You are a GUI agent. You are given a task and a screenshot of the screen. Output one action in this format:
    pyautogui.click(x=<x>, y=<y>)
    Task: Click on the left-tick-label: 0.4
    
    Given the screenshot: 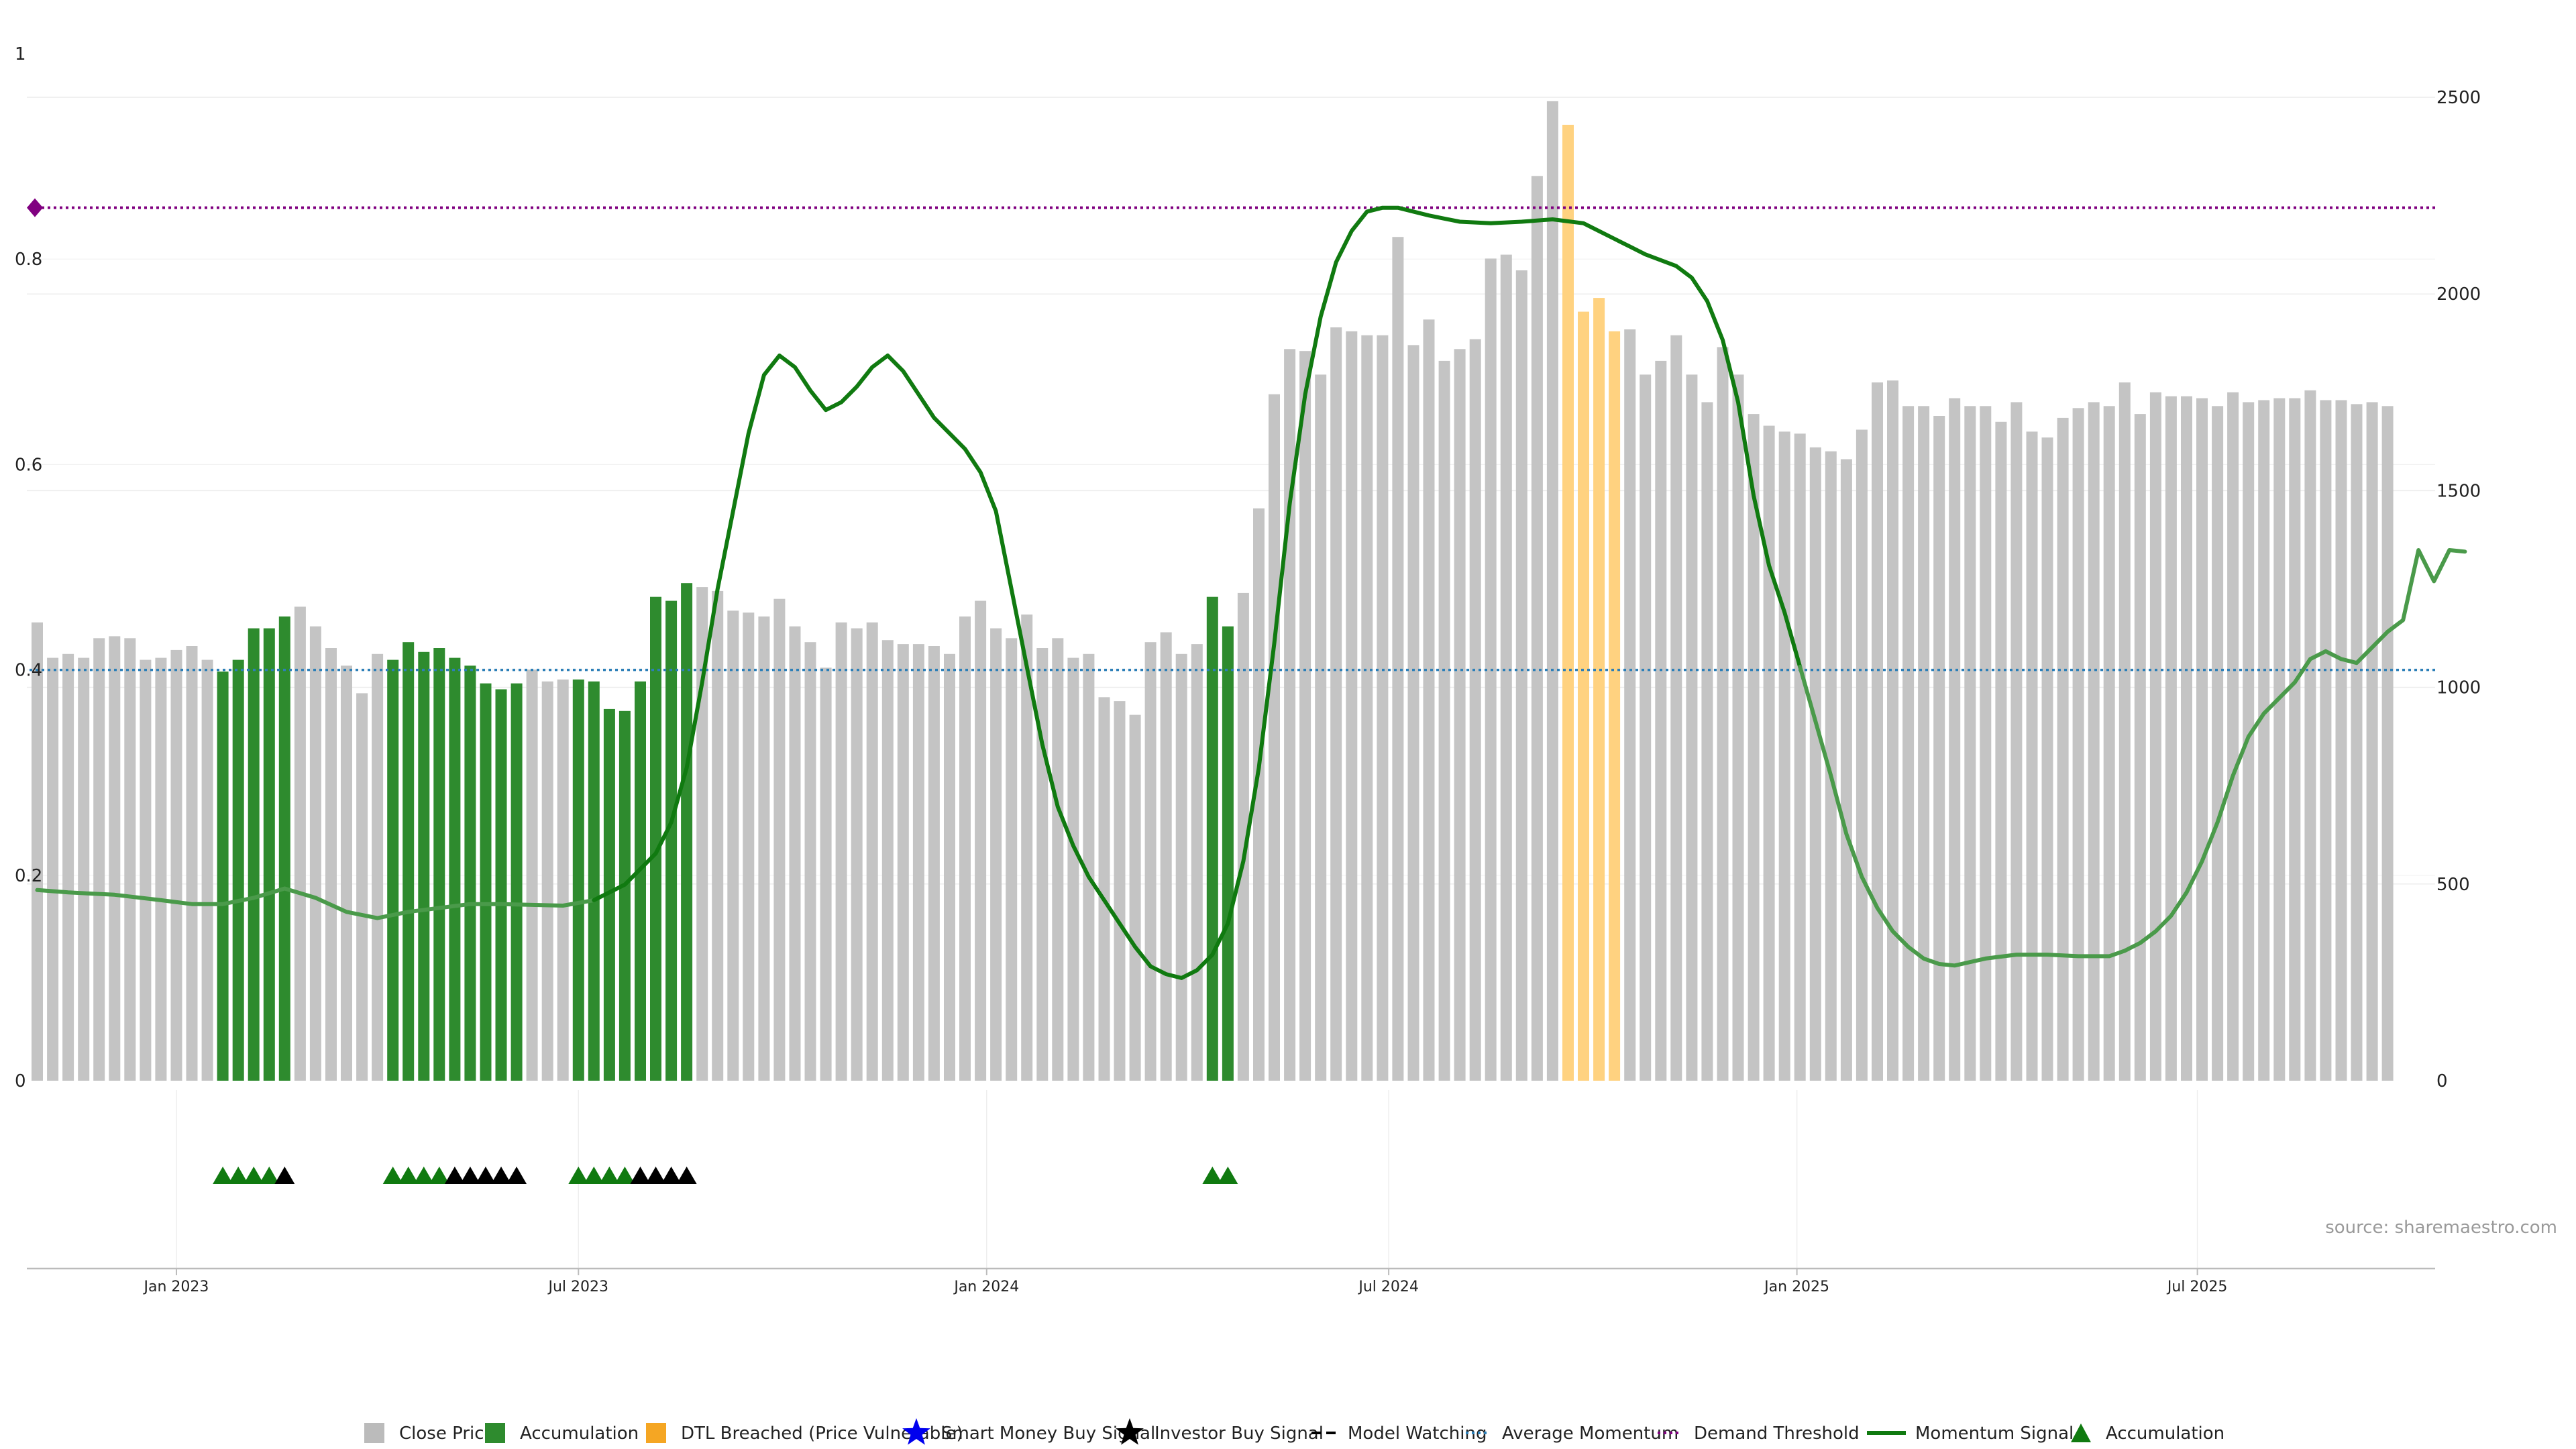 What is the action you would take?
    pyautogui.click(x=28, y=671)
    